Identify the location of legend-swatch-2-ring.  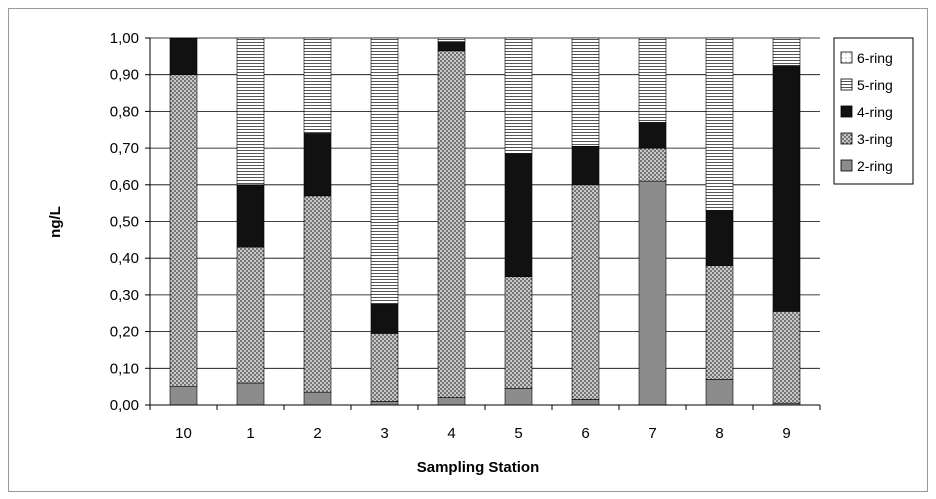
(846, 165).